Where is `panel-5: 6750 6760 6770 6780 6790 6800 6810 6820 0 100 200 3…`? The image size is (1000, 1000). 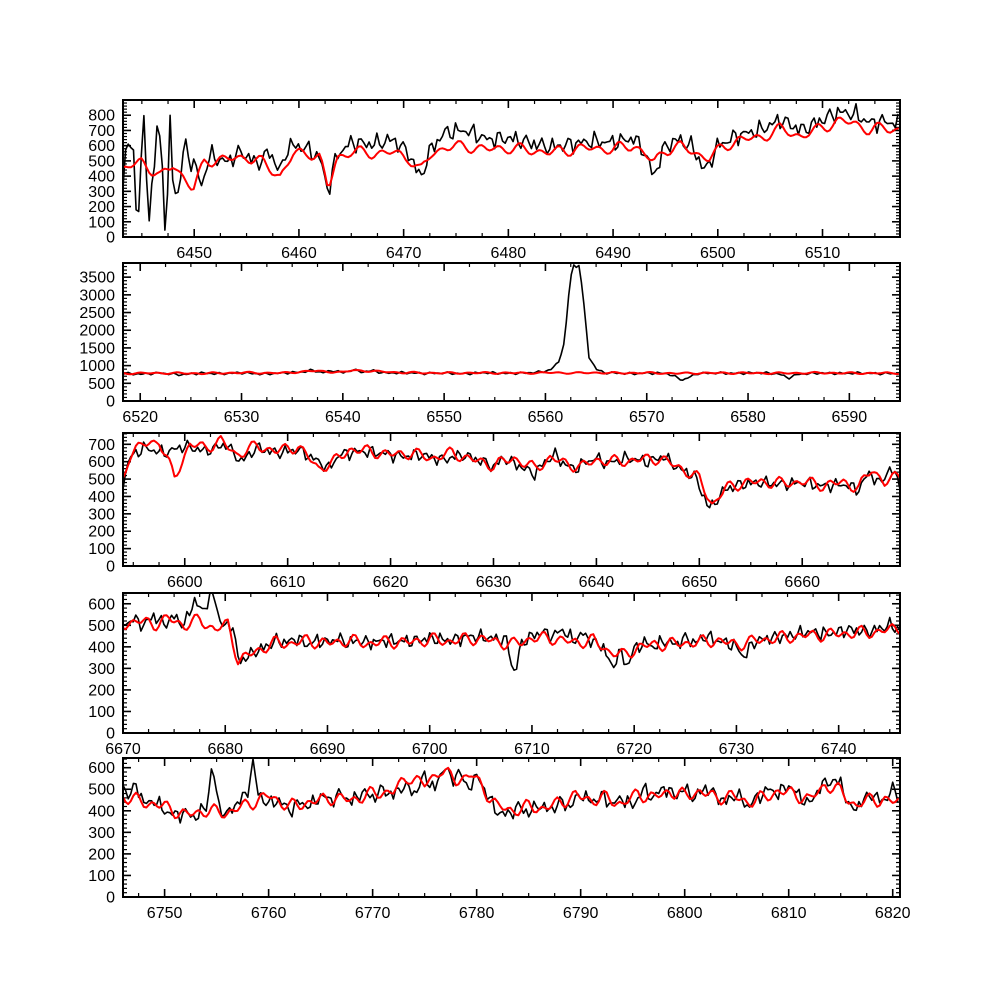 panel-5: 6750 6760 6770 6780 6790 6800 6810 6820 0 100 200 3… is located at coordinates (499, 839).